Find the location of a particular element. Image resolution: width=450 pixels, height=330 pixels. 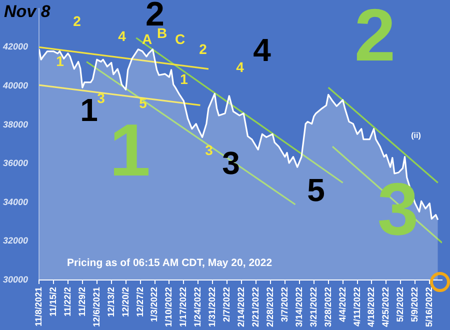

y-tick-label: 38000 is located at coordinates (15, 124).